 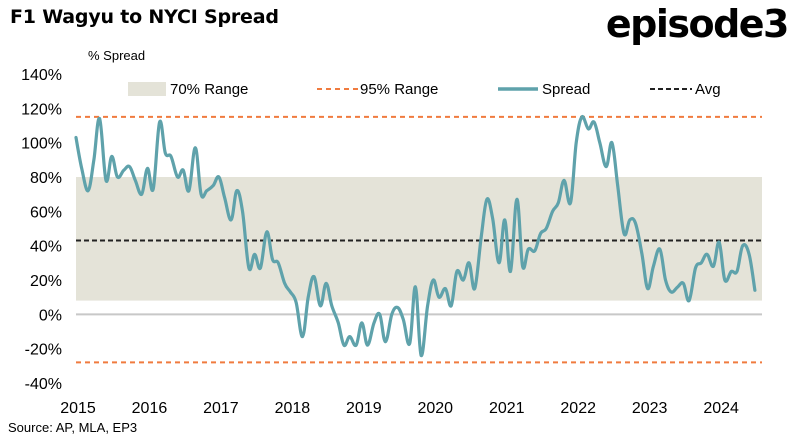 What do you see at coordinates (507, 408) in the screenshot?
I see `x-tick-label: 2021` at bounding box center [507, 408].